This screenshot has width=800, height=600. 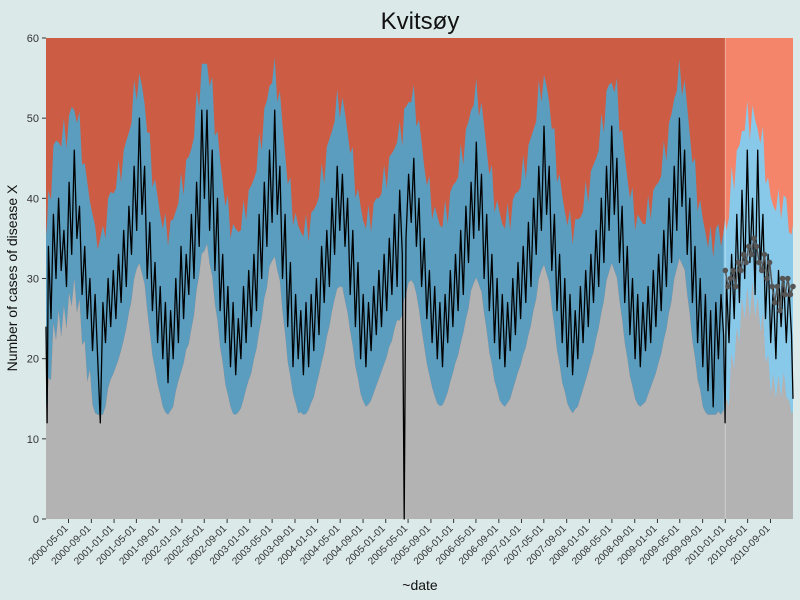 What do you see at coordinates (36, 520) in the screenshot?
I see `y-tick-label: 0` at bounding box center [36, 520].